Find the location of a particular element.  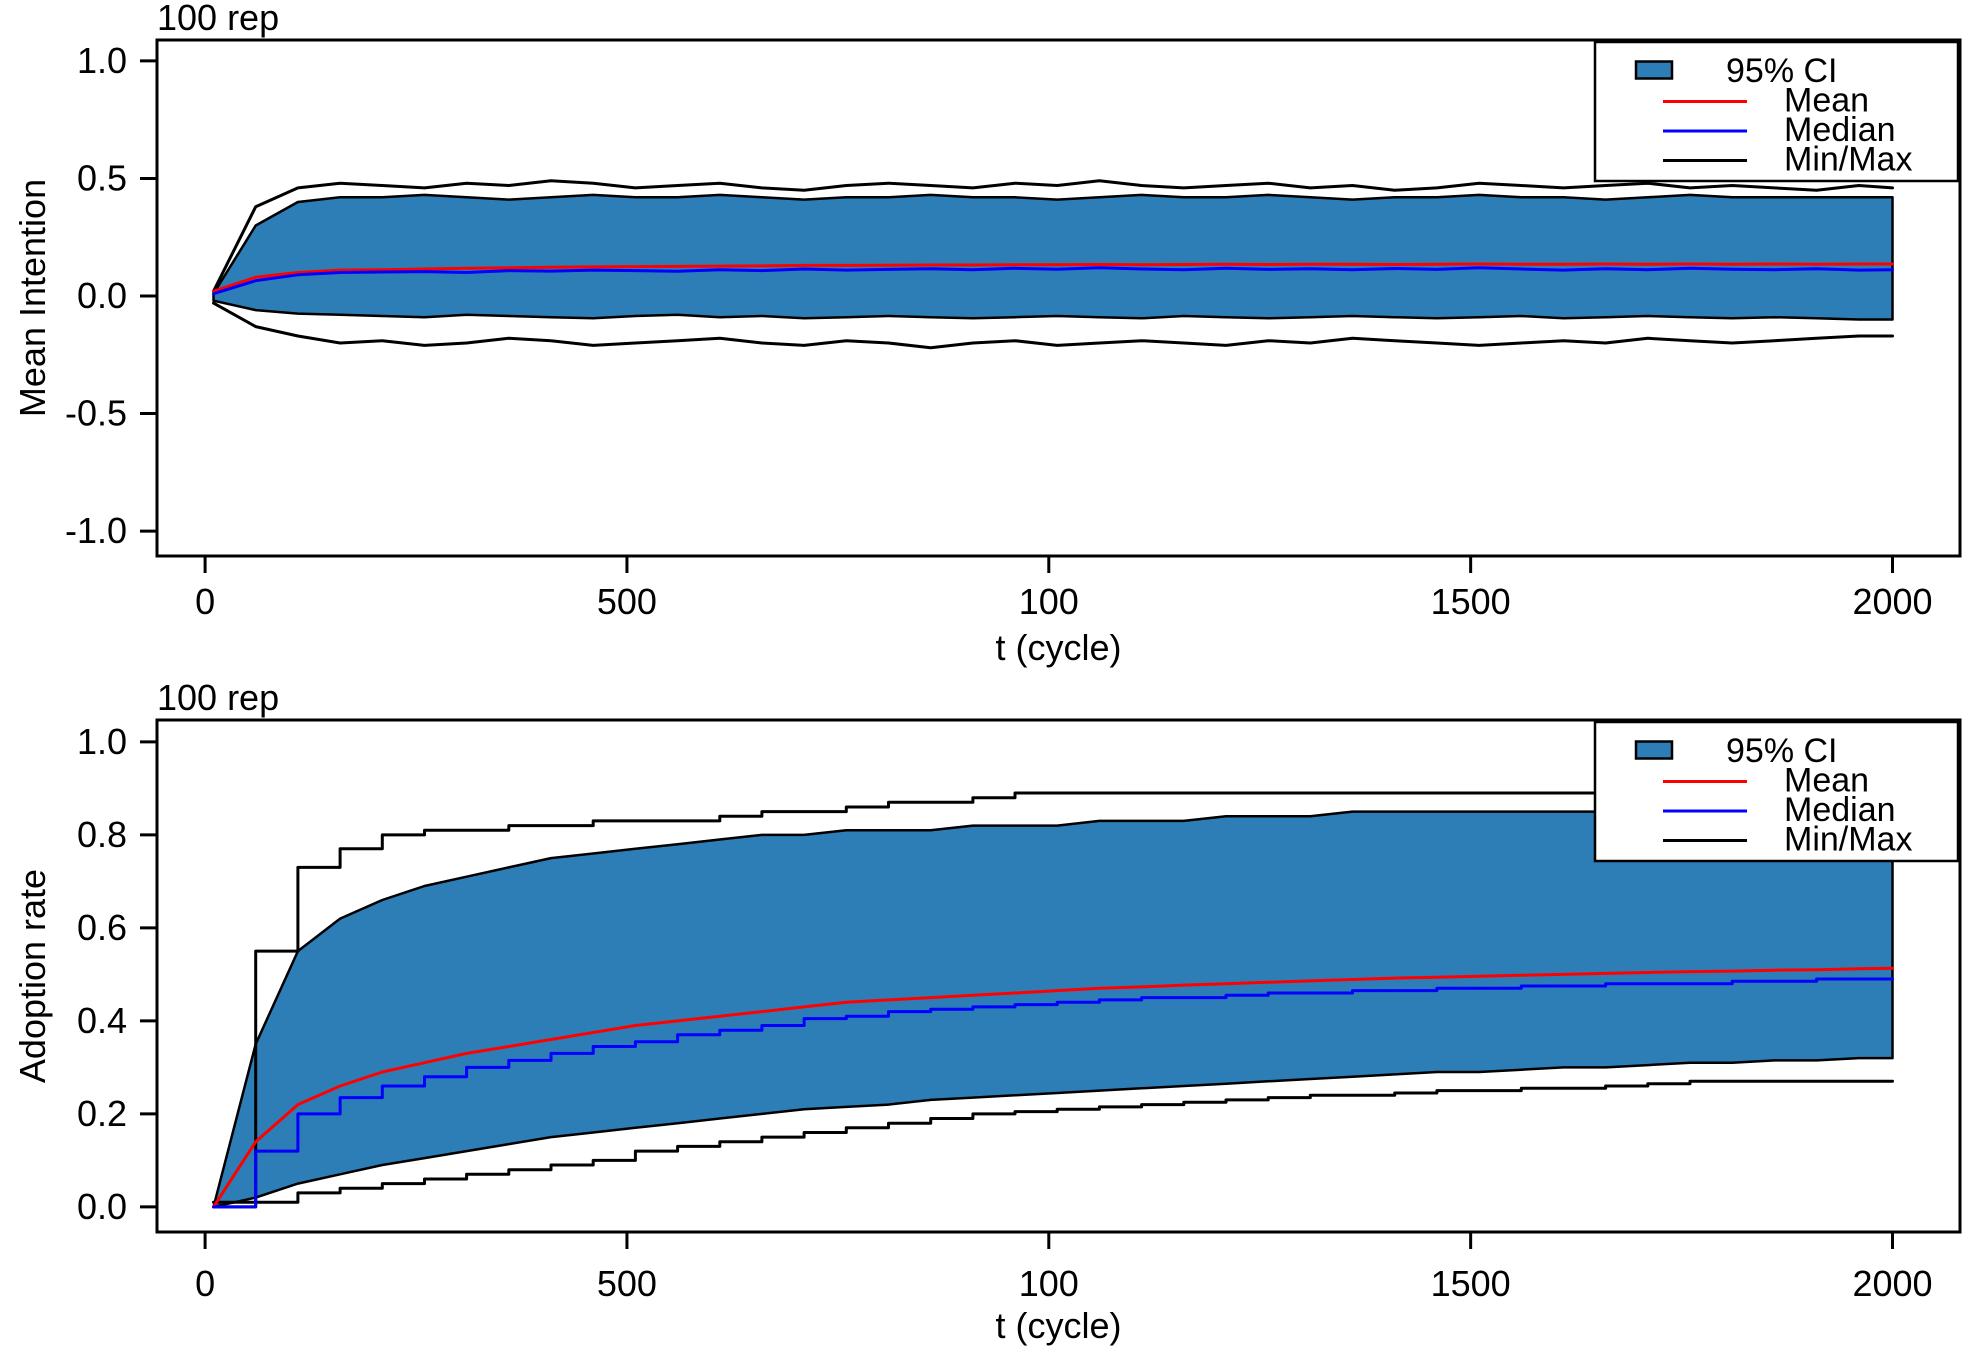

y-tick-label: 0.5 is located at coordinates (102, 177).